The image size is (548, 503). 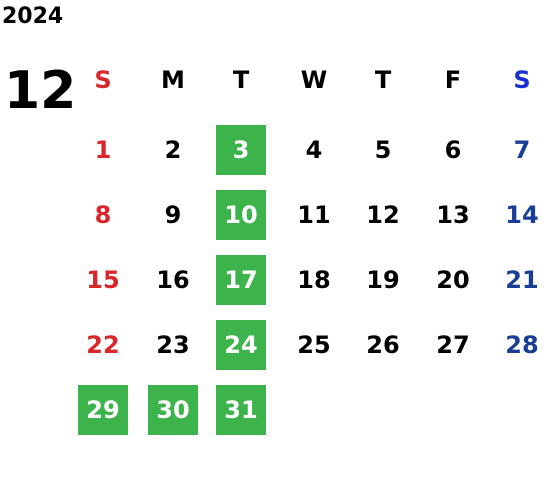 I want to click on day-number: 10, so click(x=240, y=215).